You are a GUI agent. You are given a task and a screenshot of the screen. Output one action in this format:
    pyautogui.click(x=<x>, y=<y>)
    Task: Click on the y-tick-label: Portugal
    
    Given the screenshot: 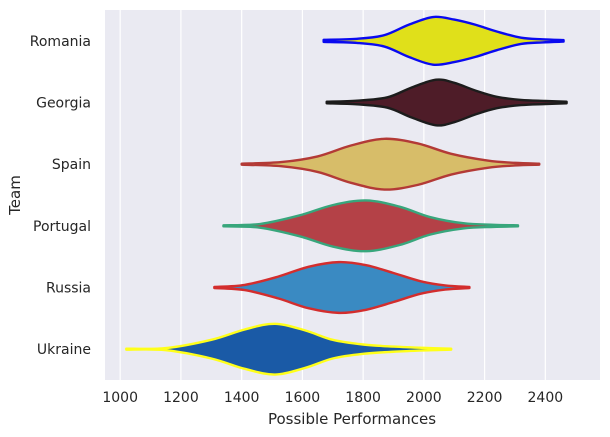 What is the action you would take?
    pyautogui.click(x=62, y=227)
    